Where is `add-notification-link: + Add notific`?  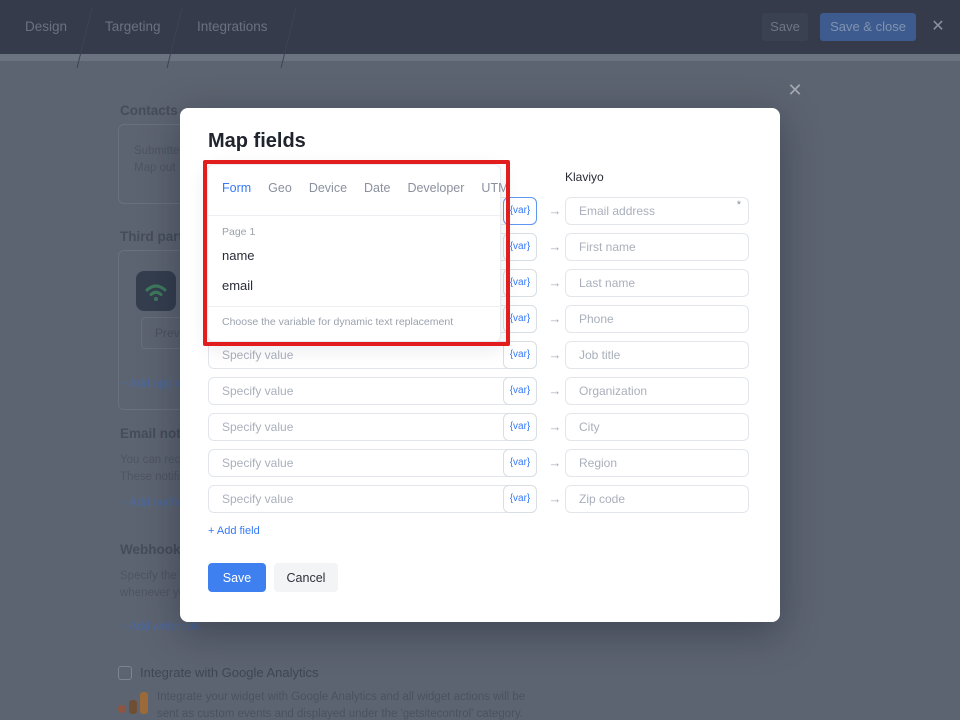
add-notification-link: + Add notific is located at coordinates (151, 503).